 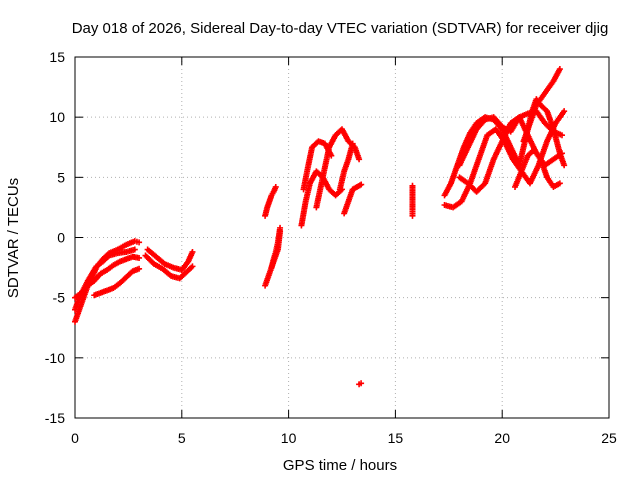 I want to click on series-arc-1c, so click(x=107, y=277).